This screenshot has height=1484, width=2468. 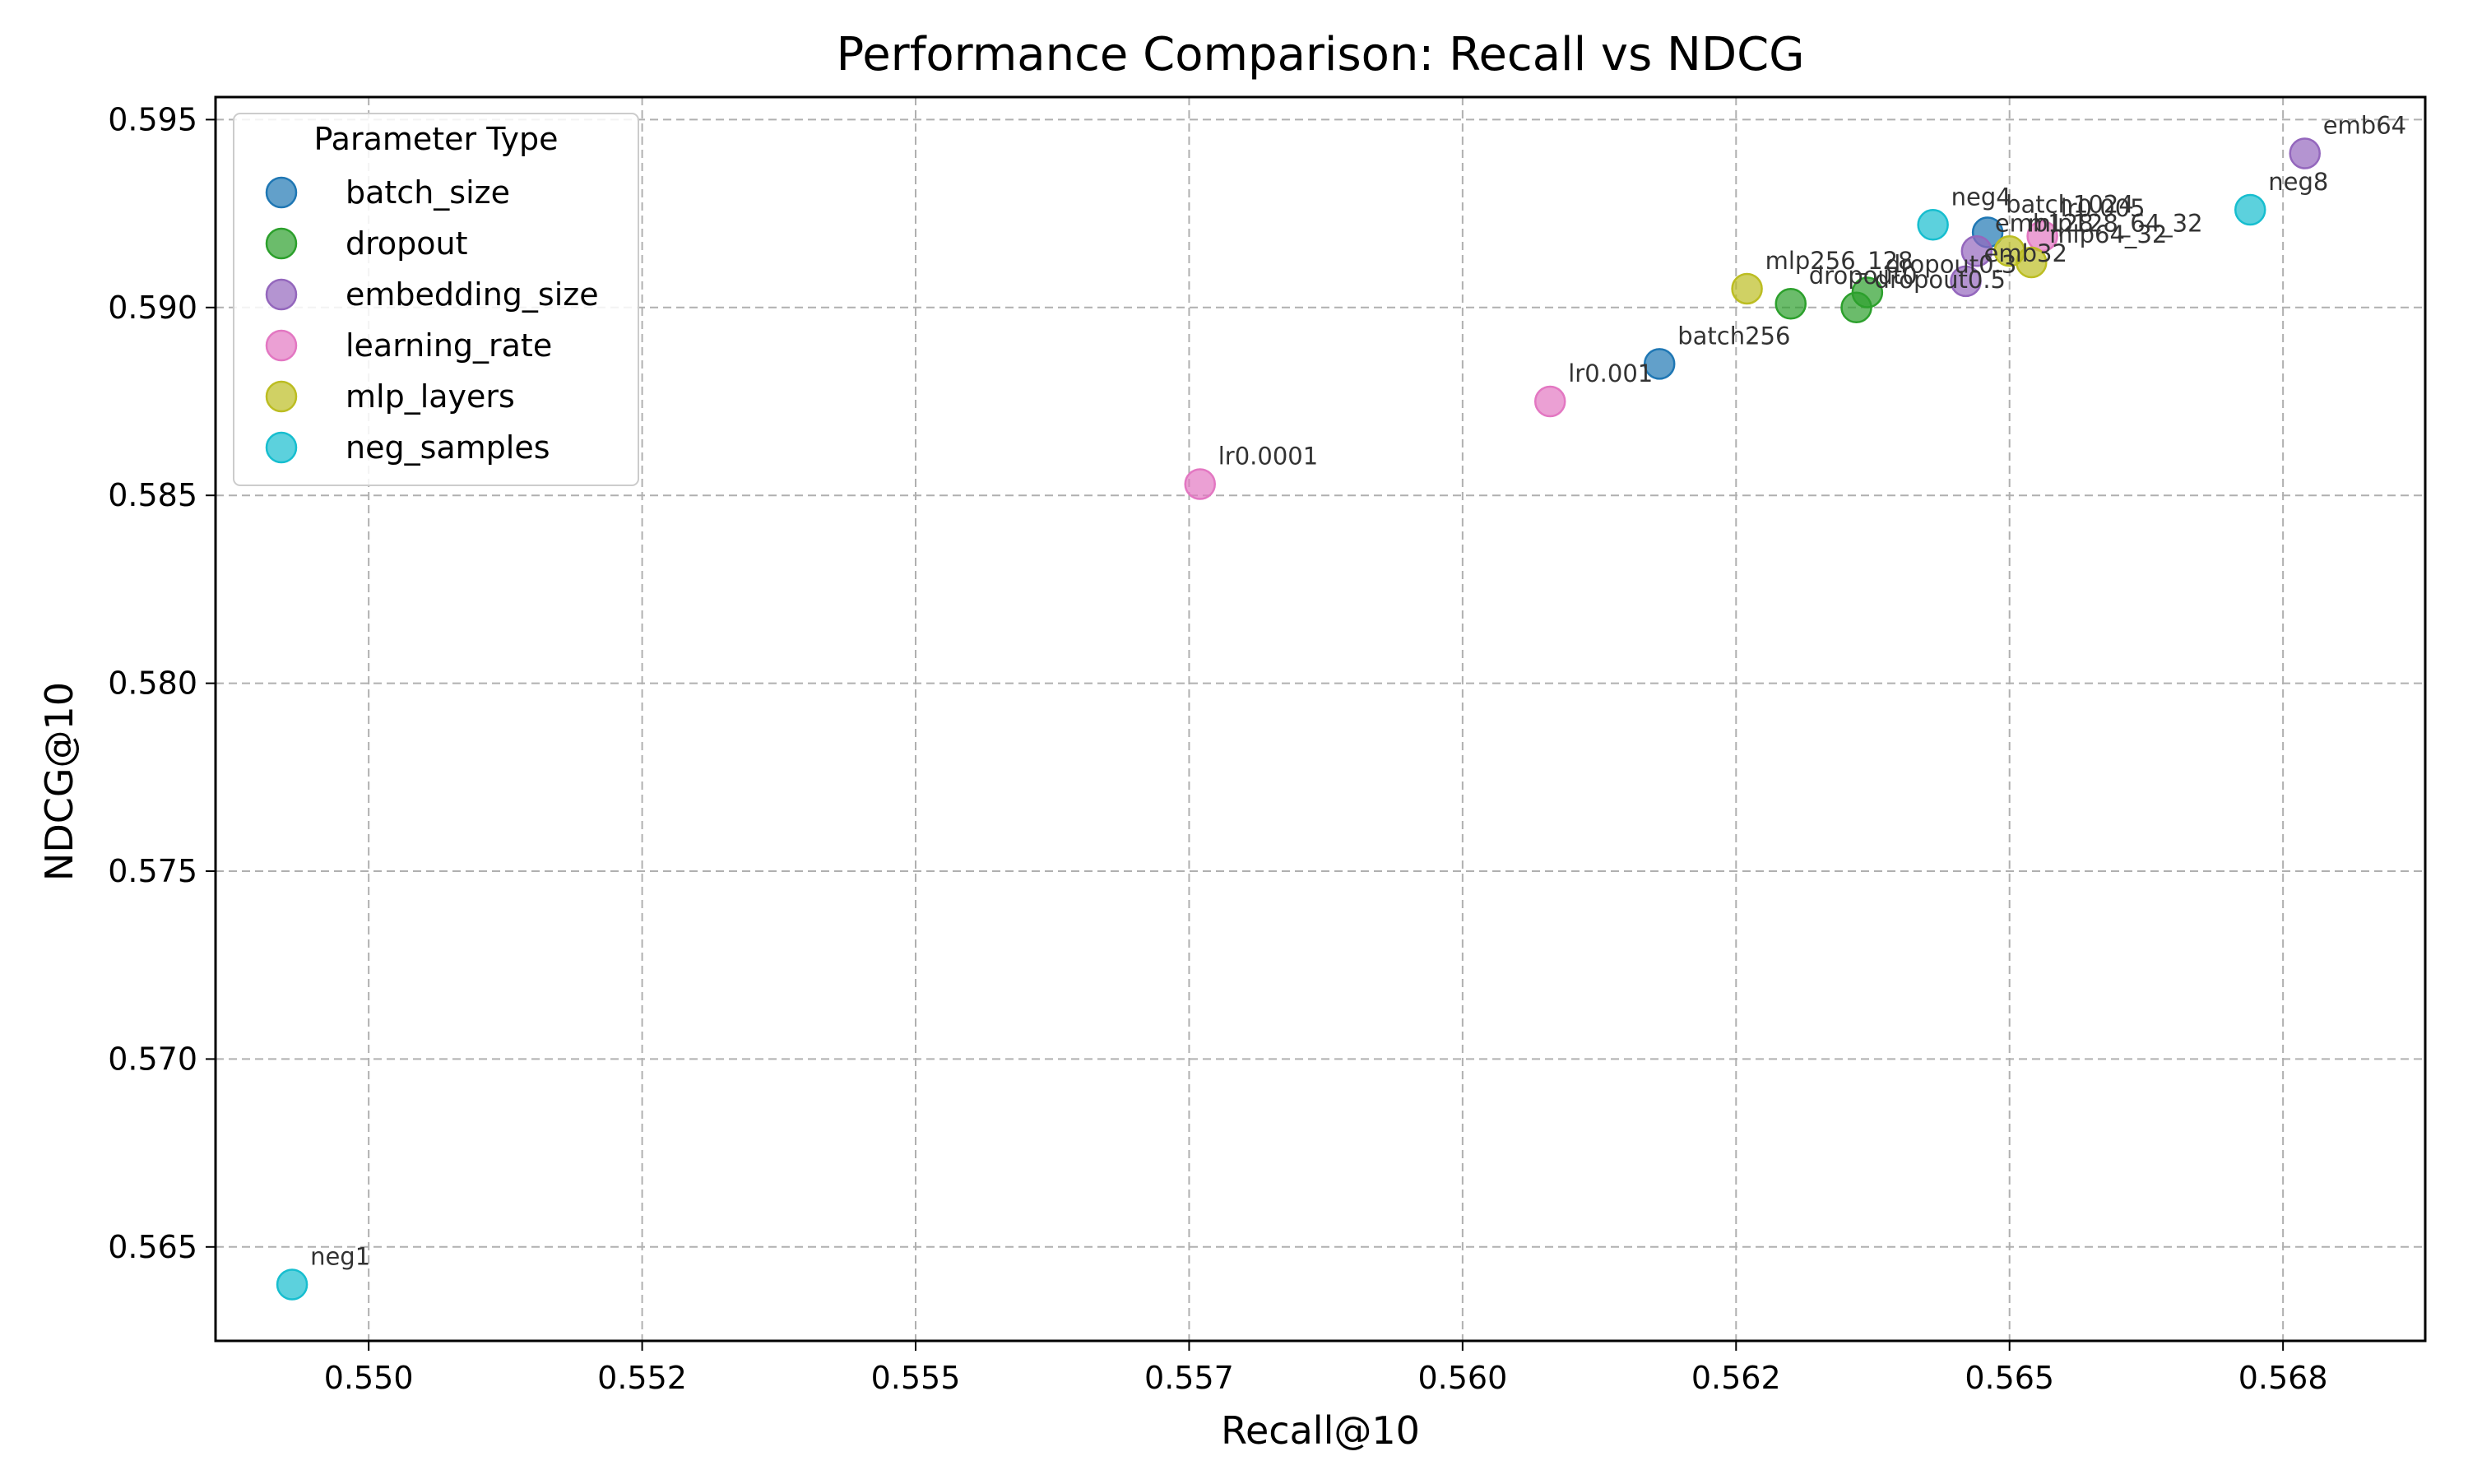 I want to click on legend-entry-label: dropout, so click(x=407, y=243).